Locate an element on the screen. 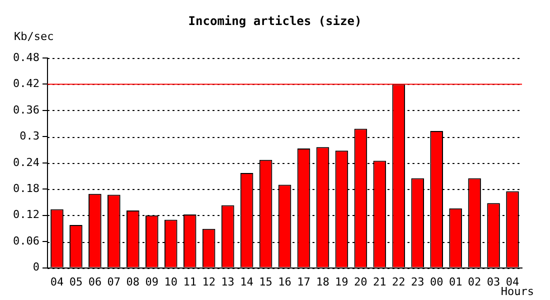 The width and height of the screenshot is (550, 300). x-tick-label: 17 is located at coordinates (303, 281).